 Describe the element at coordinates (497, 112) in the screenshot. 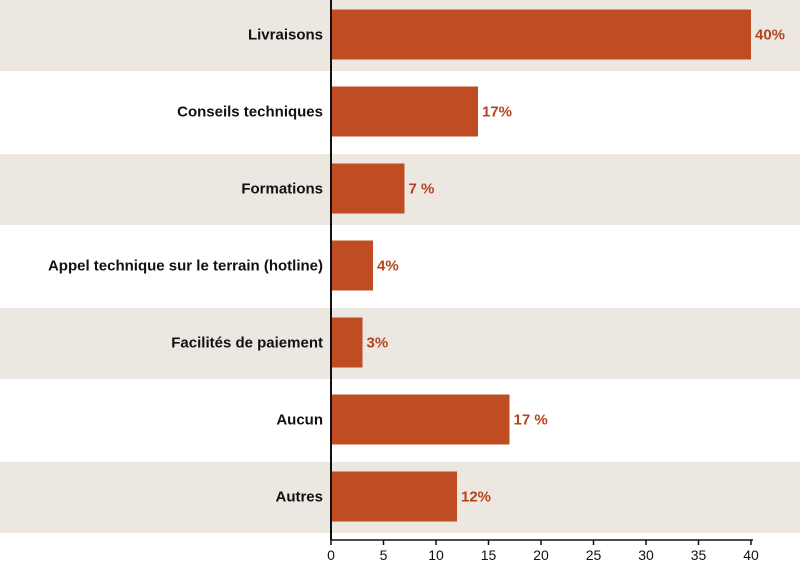

I see `value-label: 17%` at that location.